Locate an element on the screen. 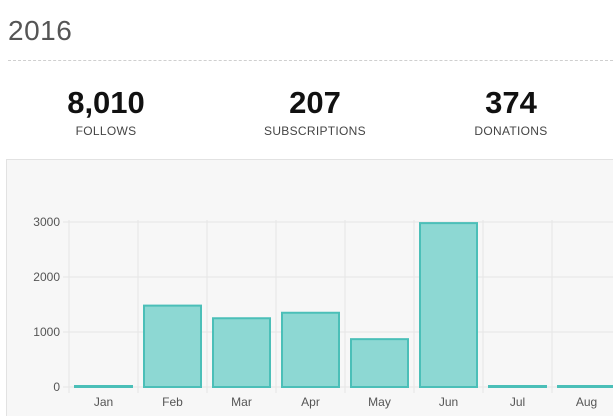 This screenshot has width=613, height=416. y-tick-label: 0 is located at coordinates (56, 387).